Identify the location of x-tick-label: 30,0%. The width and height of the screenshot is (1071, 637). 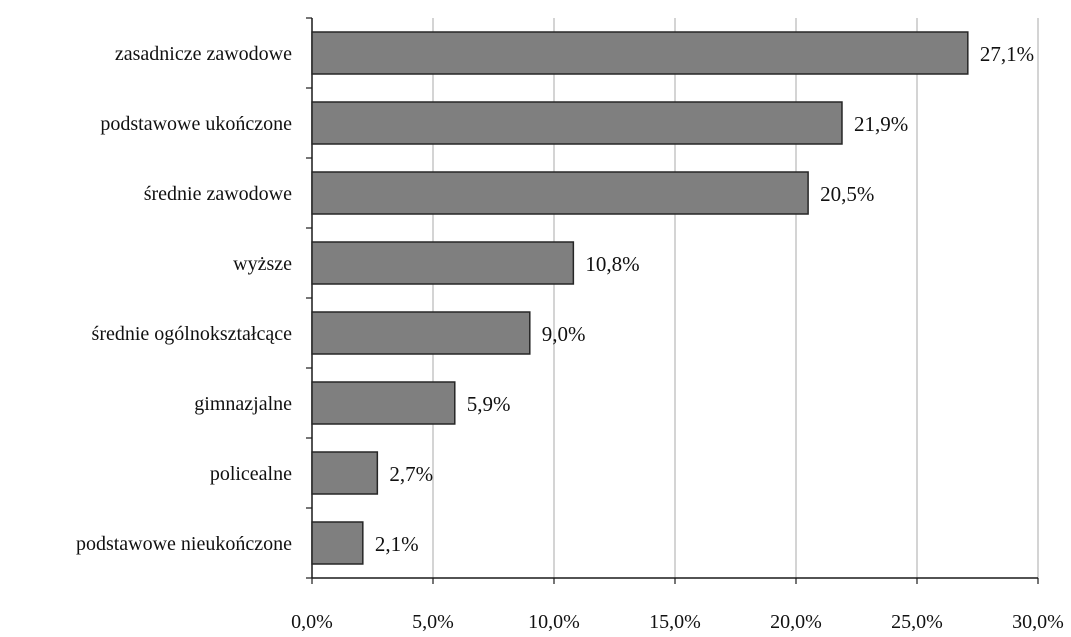
(1038, 622).